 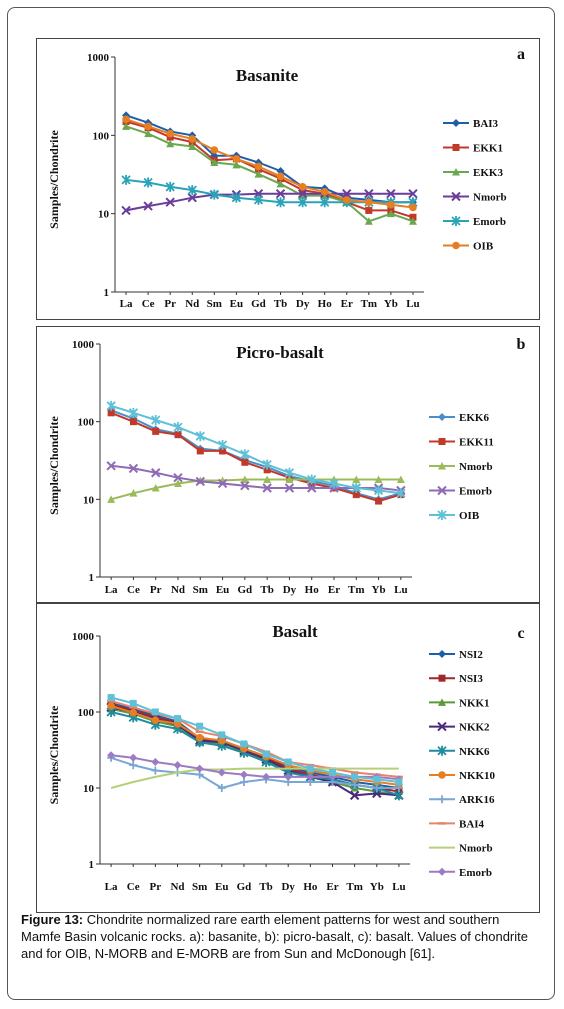 I want to click on basanite-x-tick-label: Gd, so click(x=258, y=304).